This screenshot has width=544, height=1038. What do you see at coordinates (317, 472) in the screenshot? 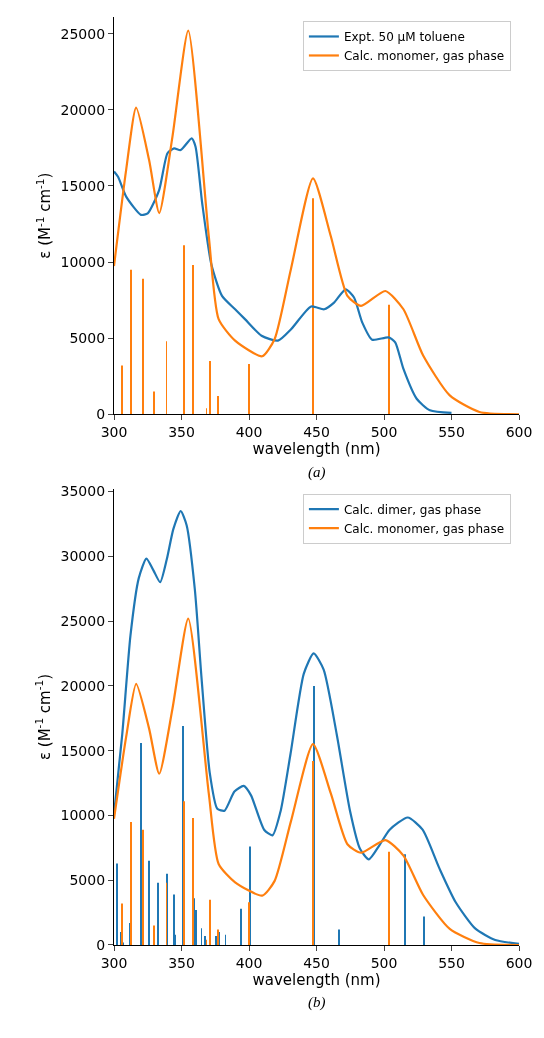
I see `text: (a)` at bounding box center [317, 472].